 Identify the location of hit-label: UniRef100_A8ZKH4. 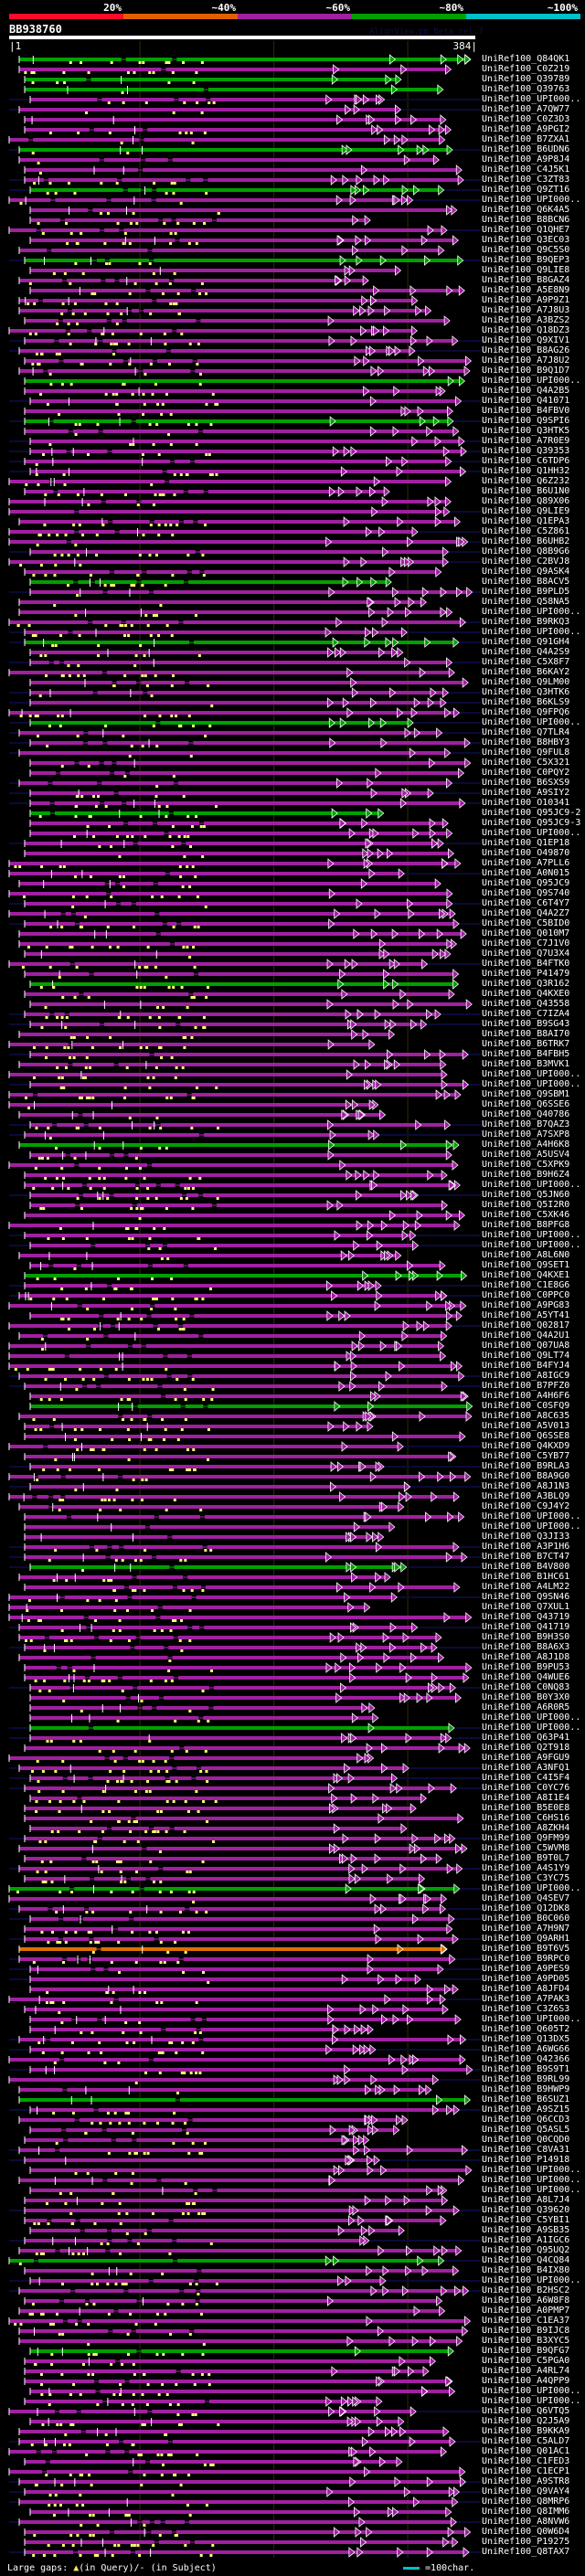
(526, 1828).